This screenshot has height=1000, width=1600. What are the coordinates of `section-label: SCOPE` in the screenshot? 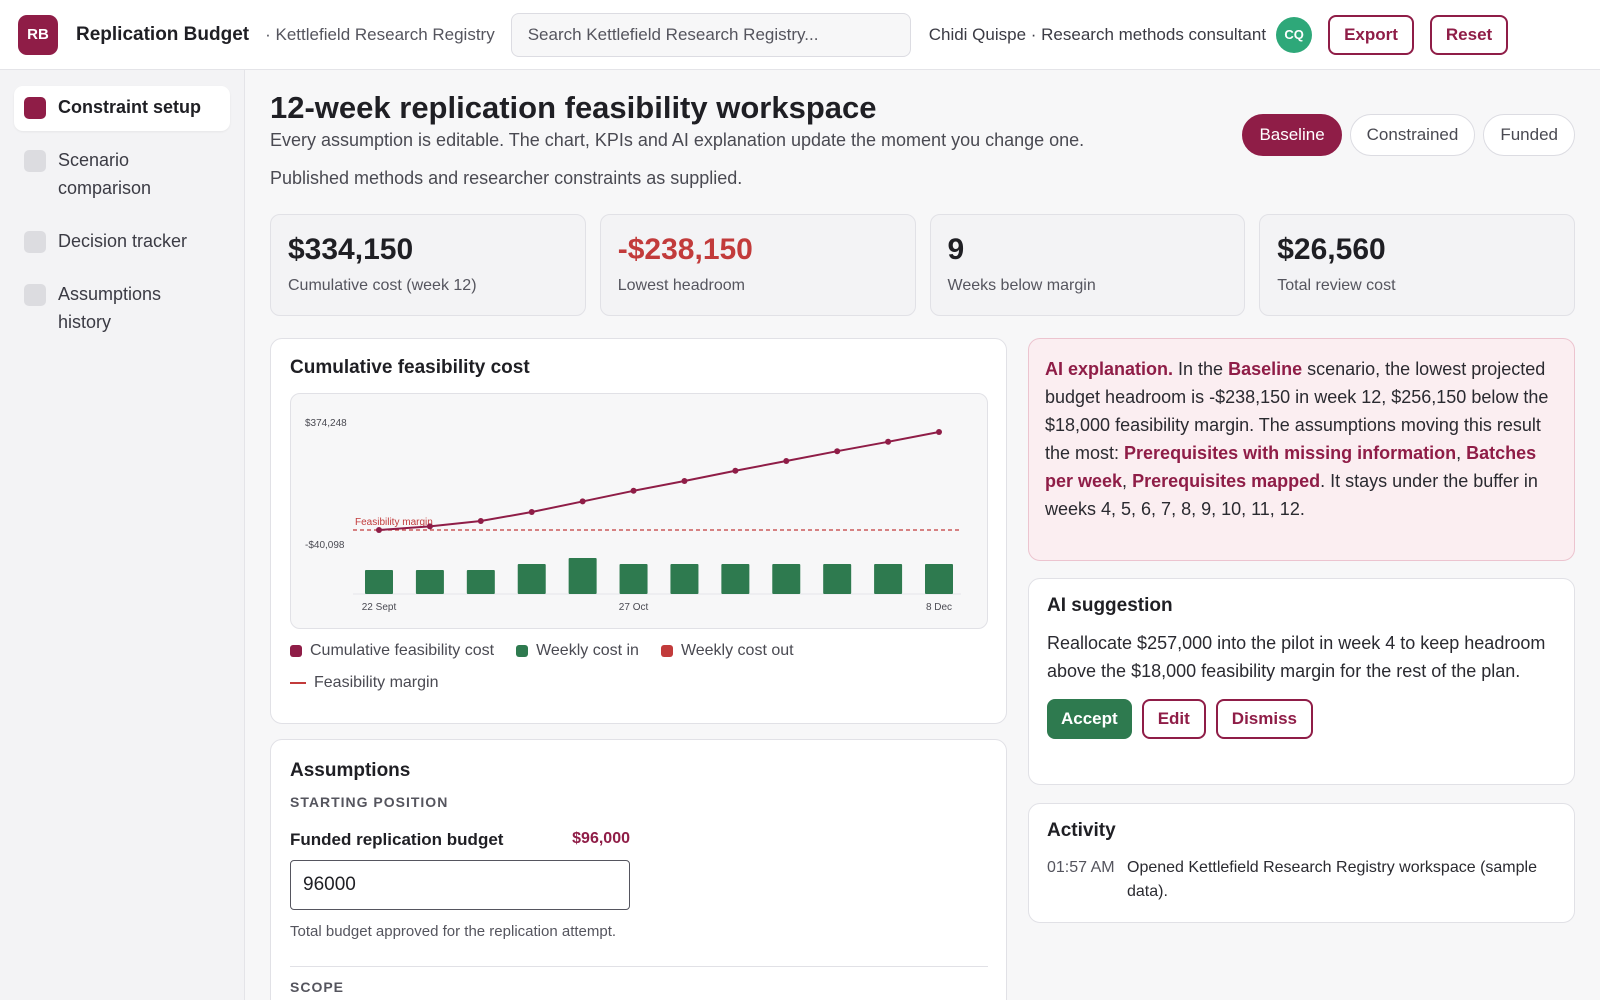 It's located at (317, 987).